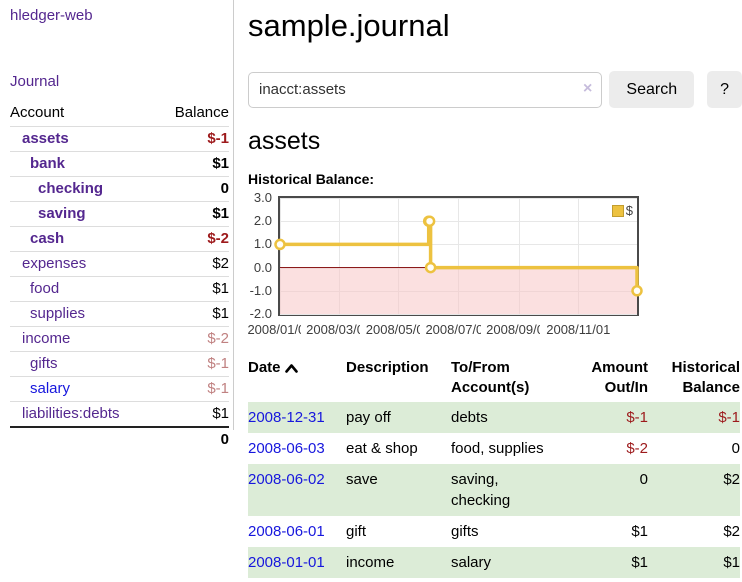 The height and width of the screenshot is (582, 742). I want to click on account-link-liabilities-debts: liabilities:debts, so click(71, 413).